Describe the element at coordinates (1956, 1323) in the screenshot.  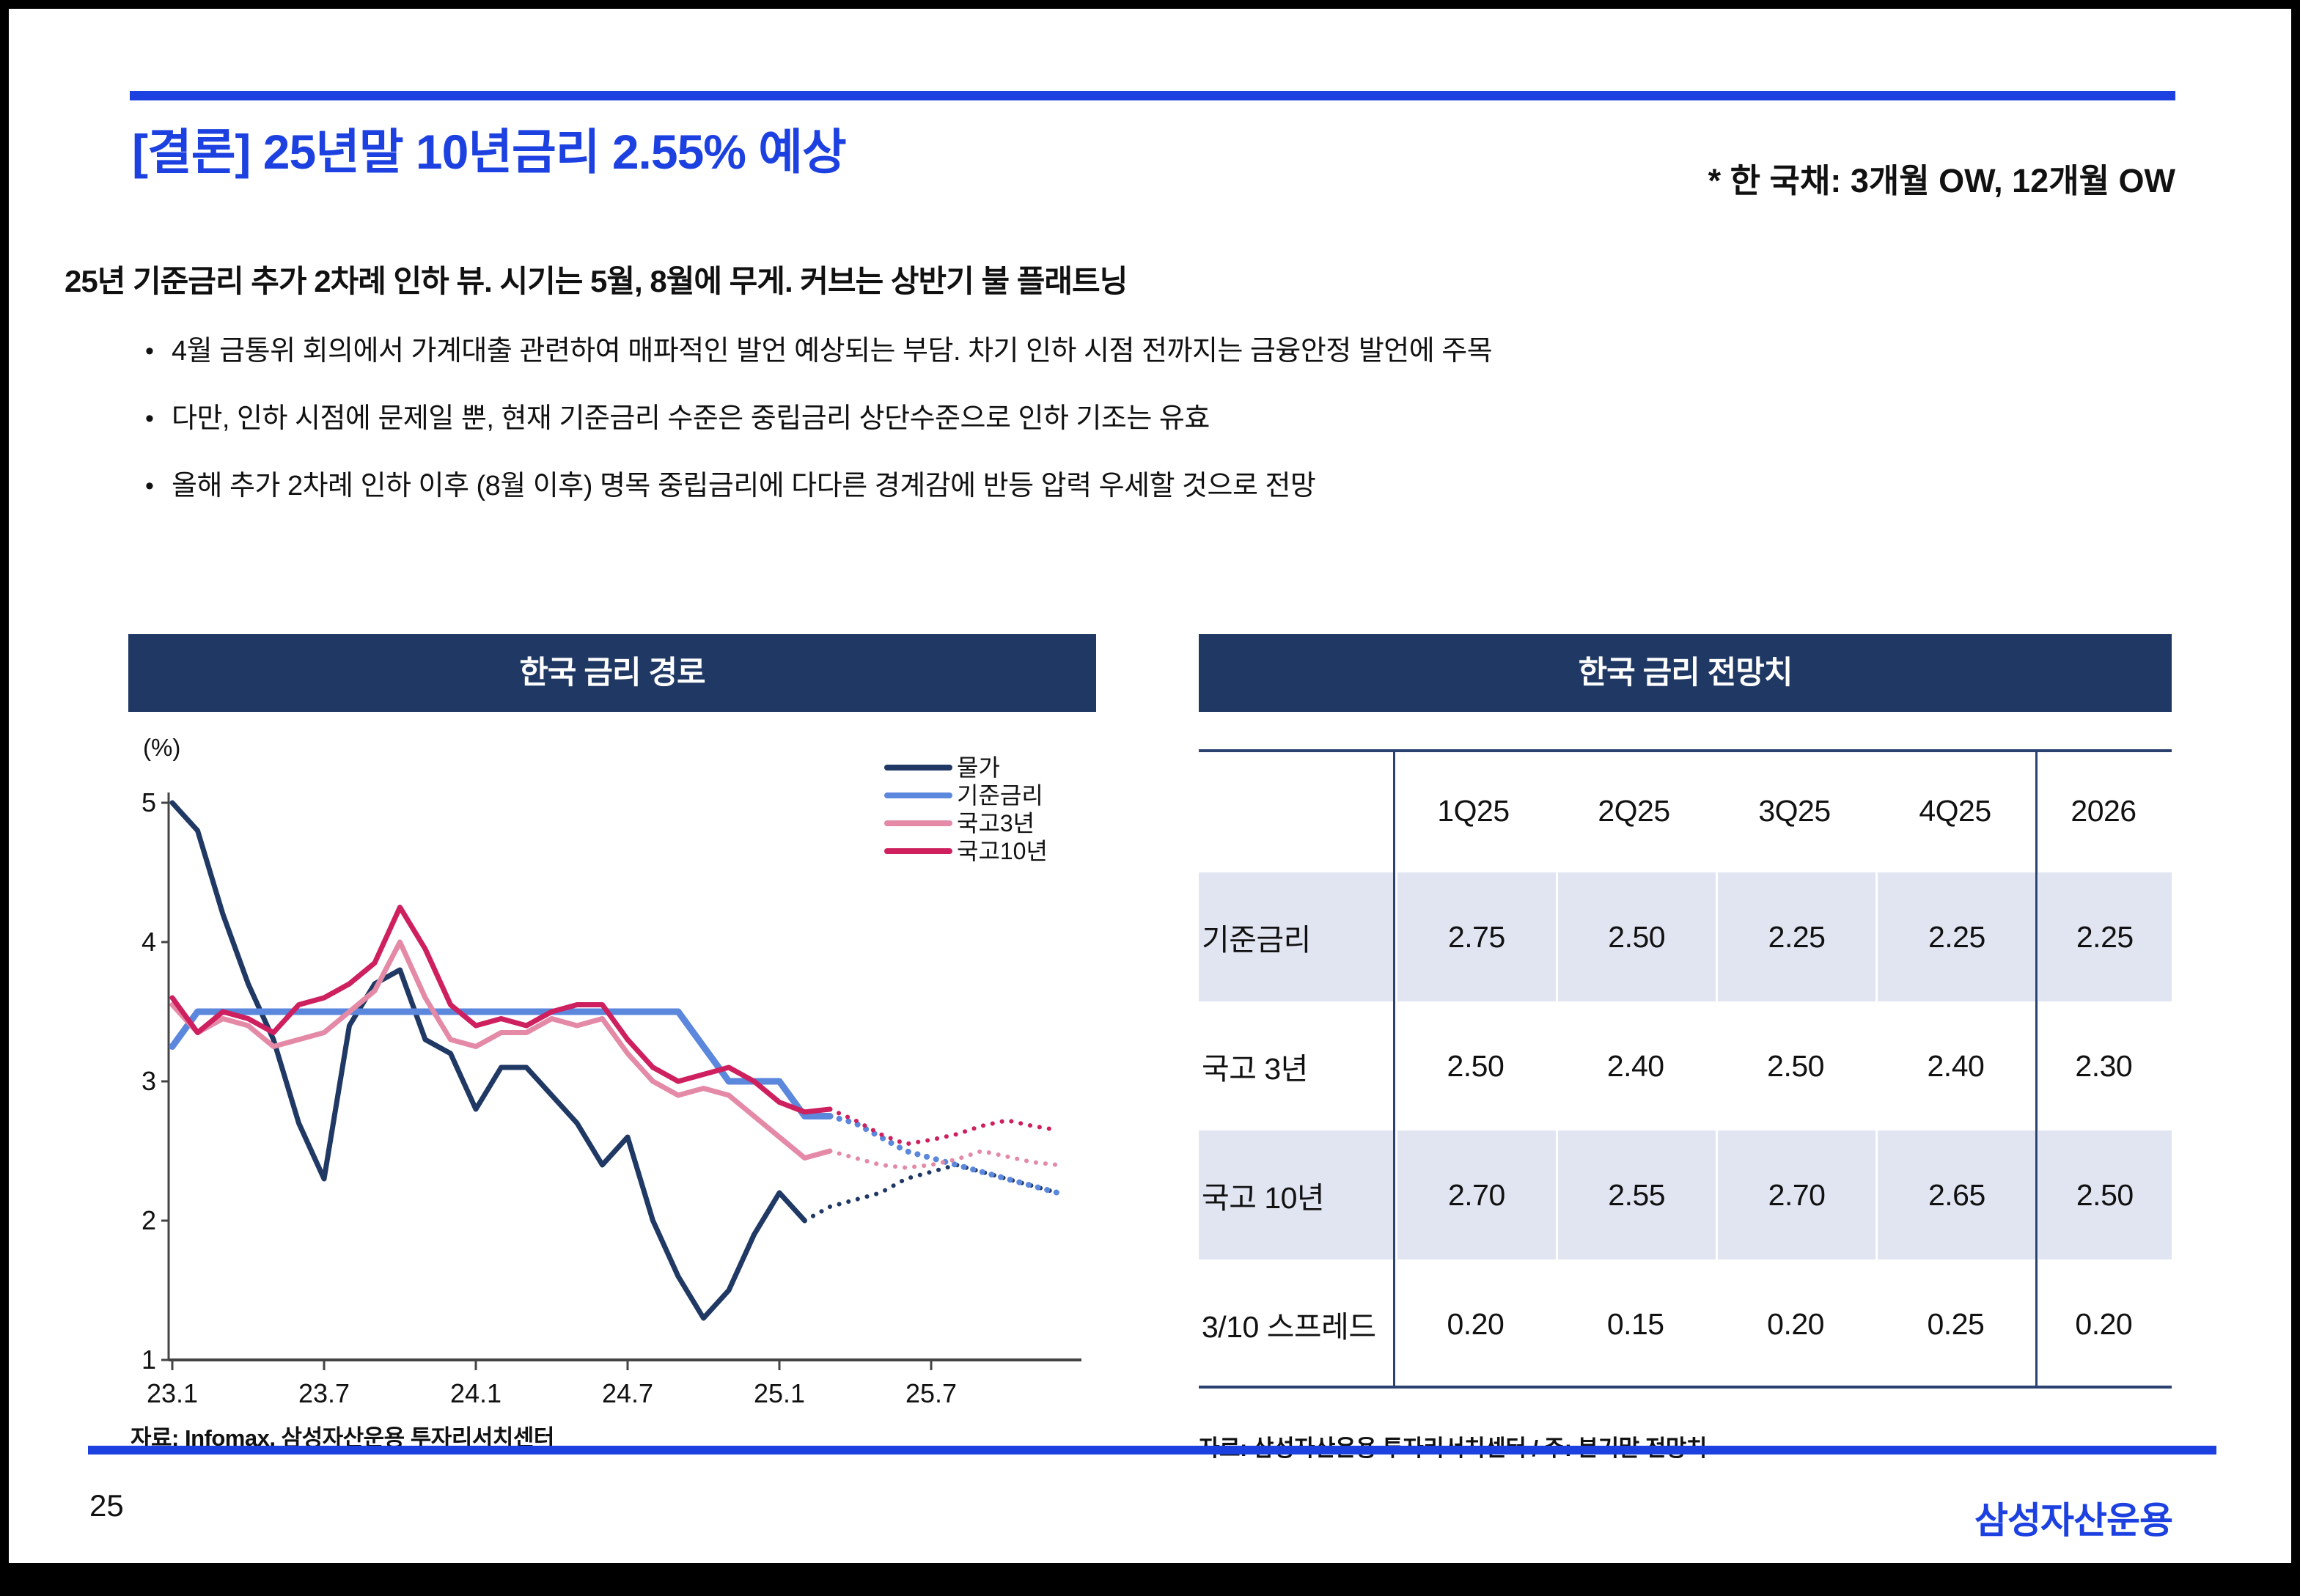
I see `table-cell: 0.25` at that location.